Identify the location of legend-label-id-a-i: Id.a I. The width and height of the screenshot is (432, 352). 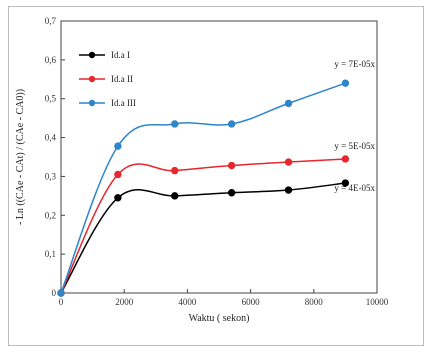
(120, 55).